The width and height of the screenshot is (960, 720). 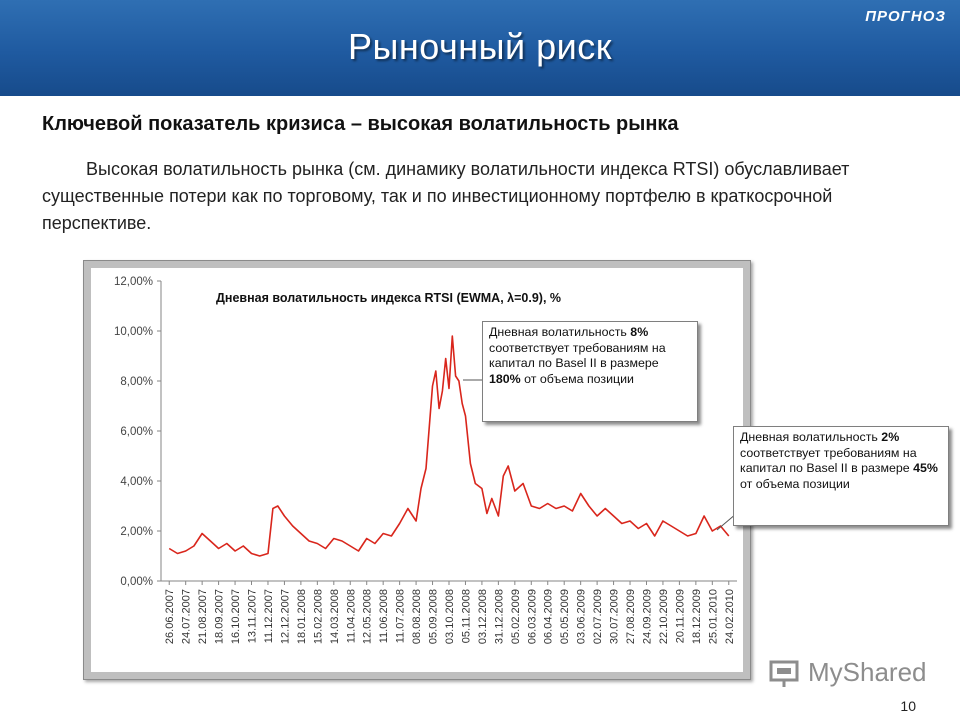 I want to click on x-tick-label: 20.11.2009, so click(x=680, y=616).